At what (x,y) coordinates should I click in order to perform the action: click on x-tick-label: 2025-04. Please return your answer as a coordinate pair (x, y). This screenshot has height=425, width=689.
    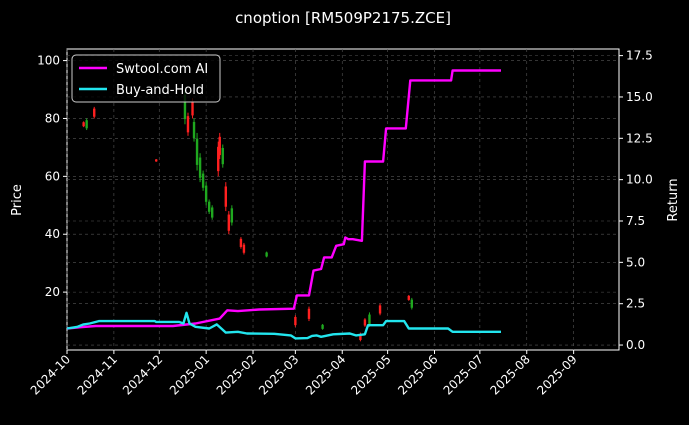
    Looking at the image, I should click on (325, 374).